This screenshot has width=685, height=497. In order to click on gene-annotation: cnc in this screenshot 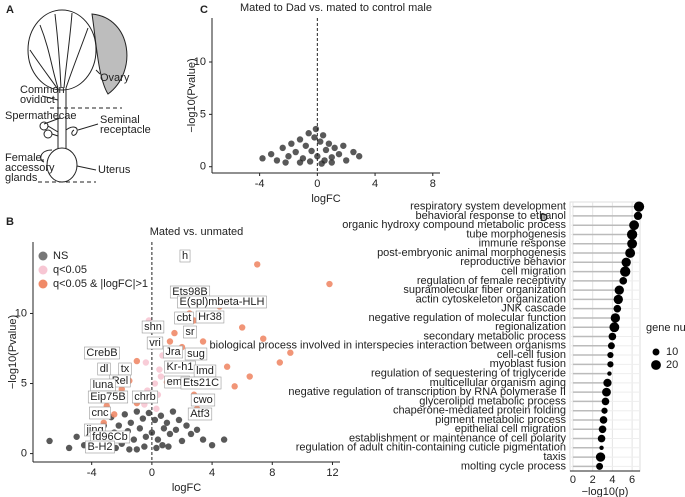, I will do `click(100, 413)`.